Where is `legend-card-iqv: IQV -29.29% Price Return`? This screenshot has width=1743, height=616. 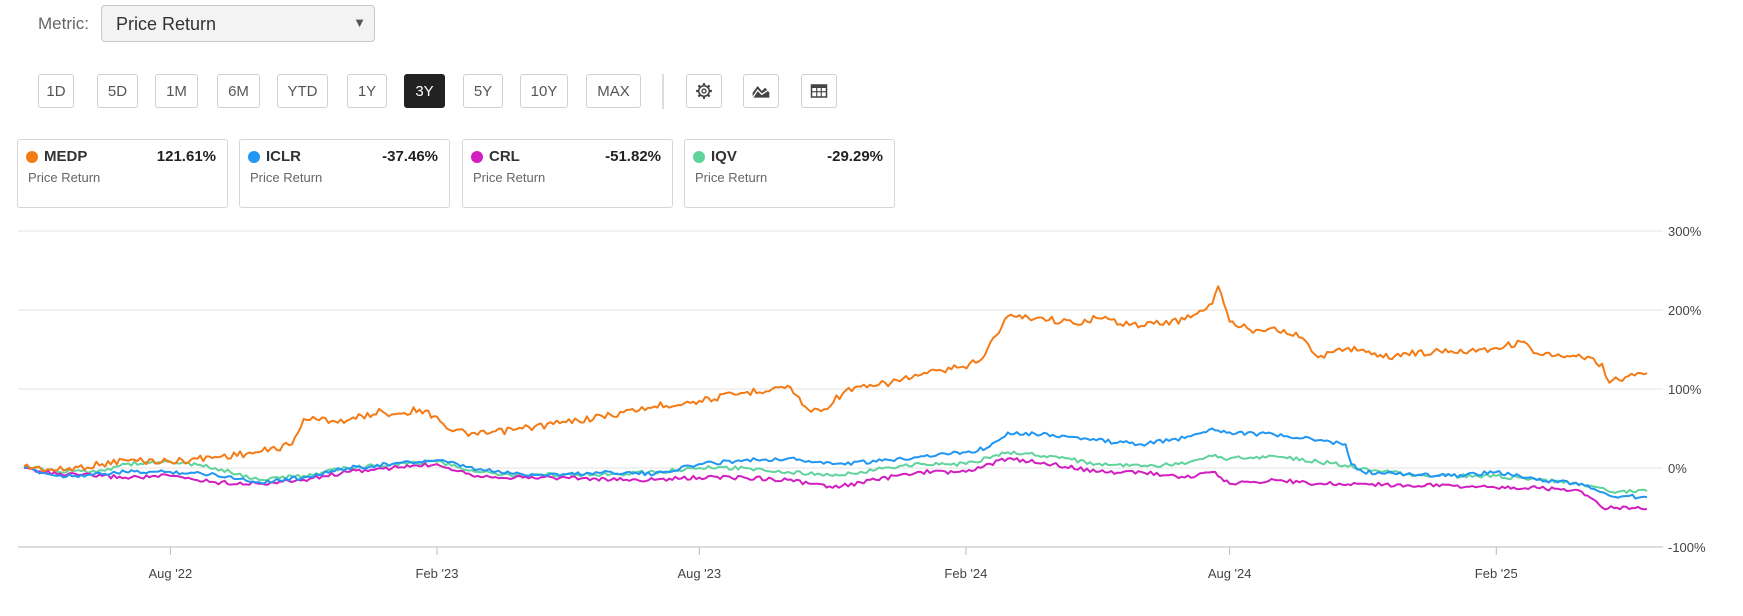
legend-card-iqv: IQV -29.29% Price Return is located at coordinates (789, 173).